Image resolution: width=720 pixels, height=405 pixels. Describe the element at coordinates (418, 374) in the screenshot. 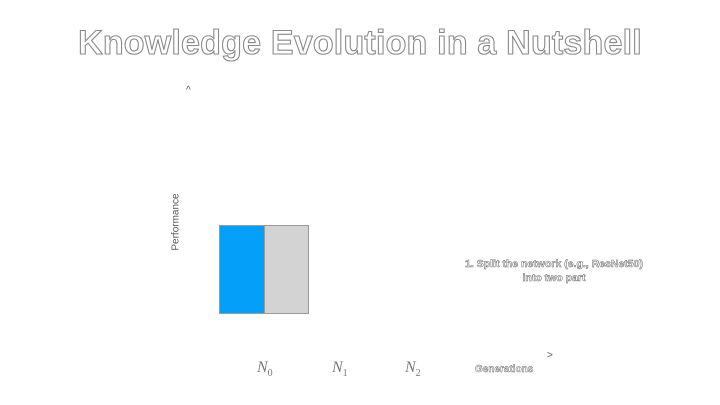

I see `generation-index: 2` at that location.